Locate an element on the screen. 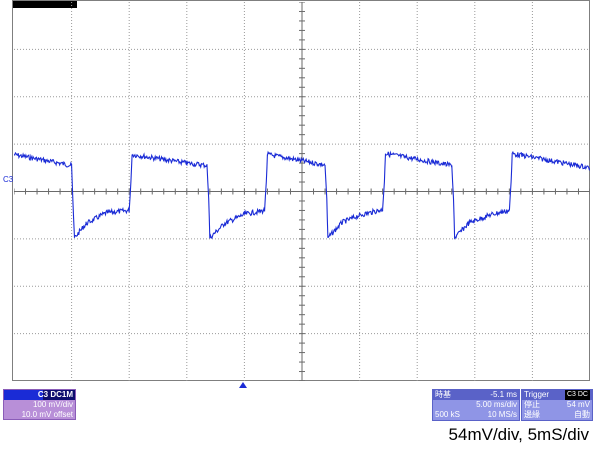 The height and width of the screenshot is (450, 595). caption: 54mV/div, 5mS/div is located at coordinates (518, 434).